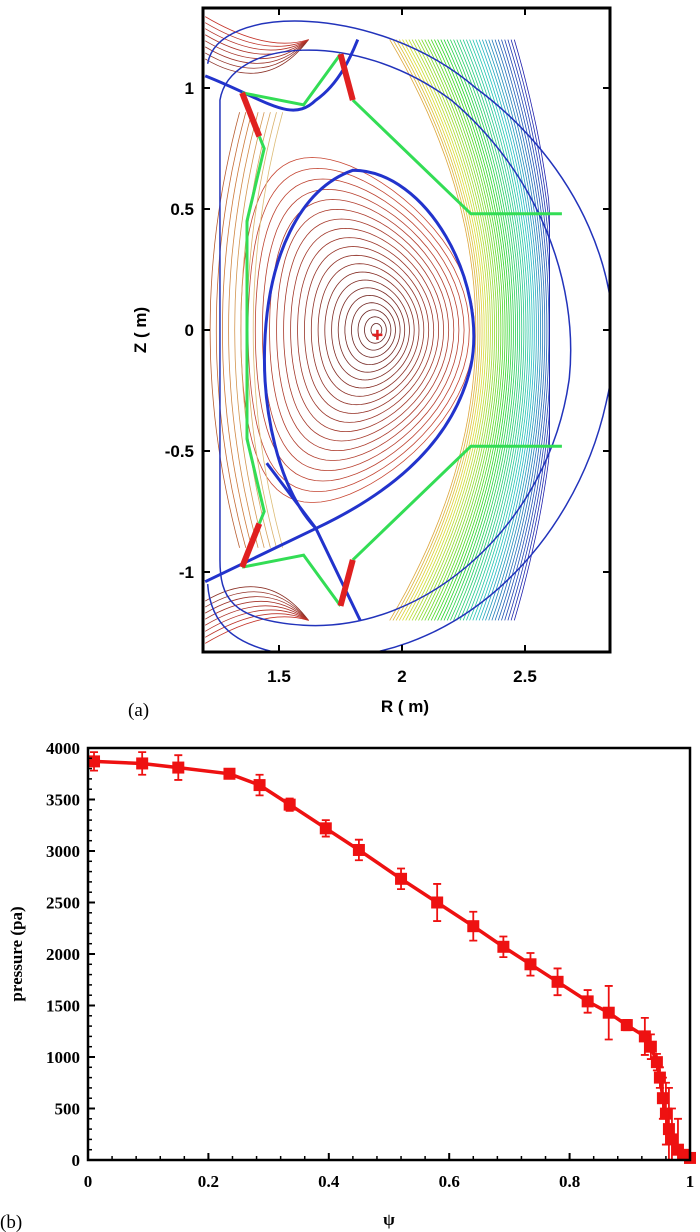 The width and height of the screenshot is (700, 1232). I want to click on x-tick-label-b: 1, so click(690, 1181).